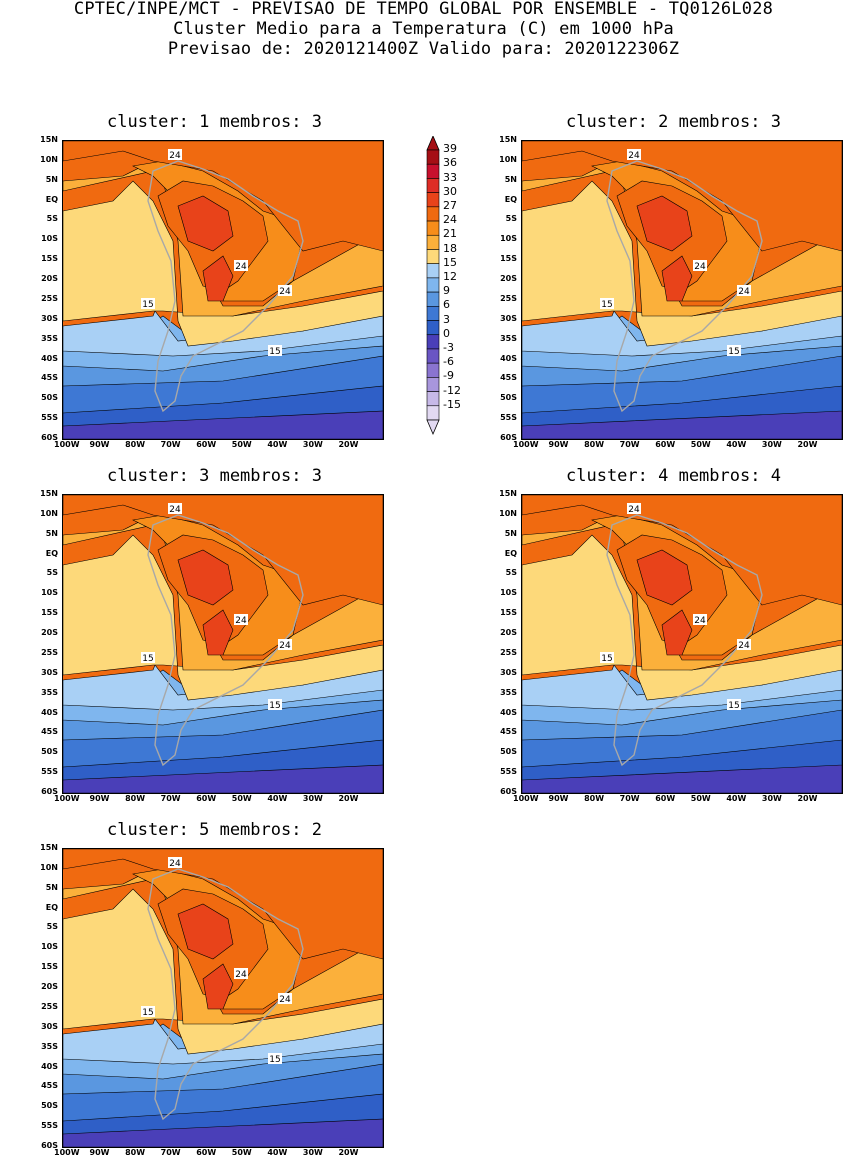 The image size is (847, 1157). What do you see at coordinates (49, 967) in the screenshot?
I see `lat-tick-label: 15S` at bounding box center [49, 967].